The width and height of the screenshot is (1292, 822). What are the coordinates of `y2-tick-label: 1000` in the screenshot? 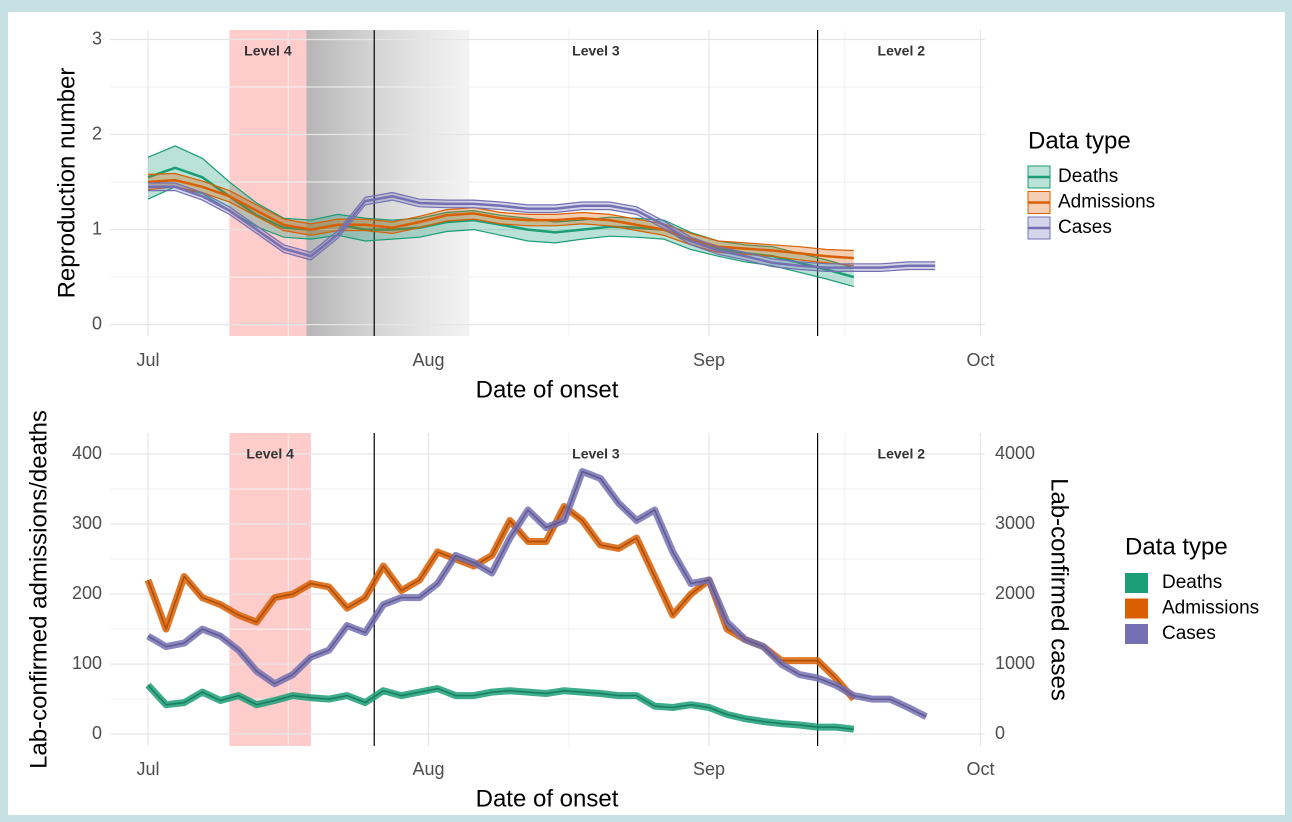 It's located at (1015, 663).